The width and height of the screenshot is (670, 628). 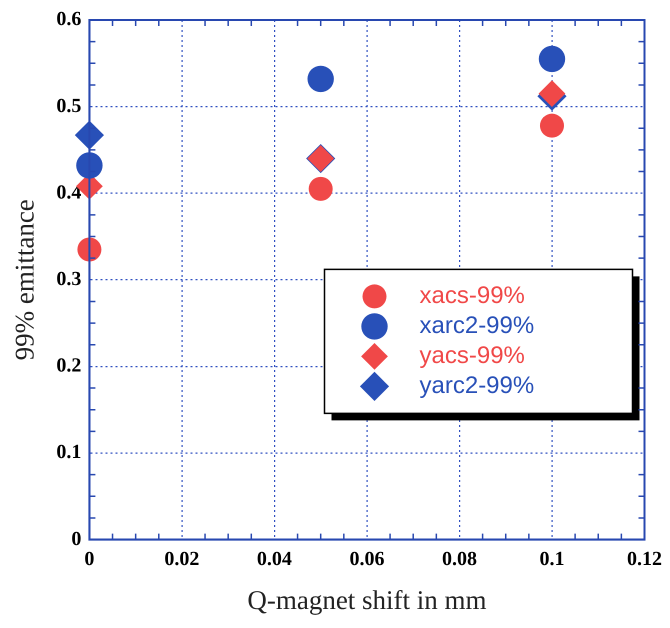 What do you see at coordinates (69, 192) in the screenshot?
I see `y-tick-label: 0.4` at bounding box center [69, 192].